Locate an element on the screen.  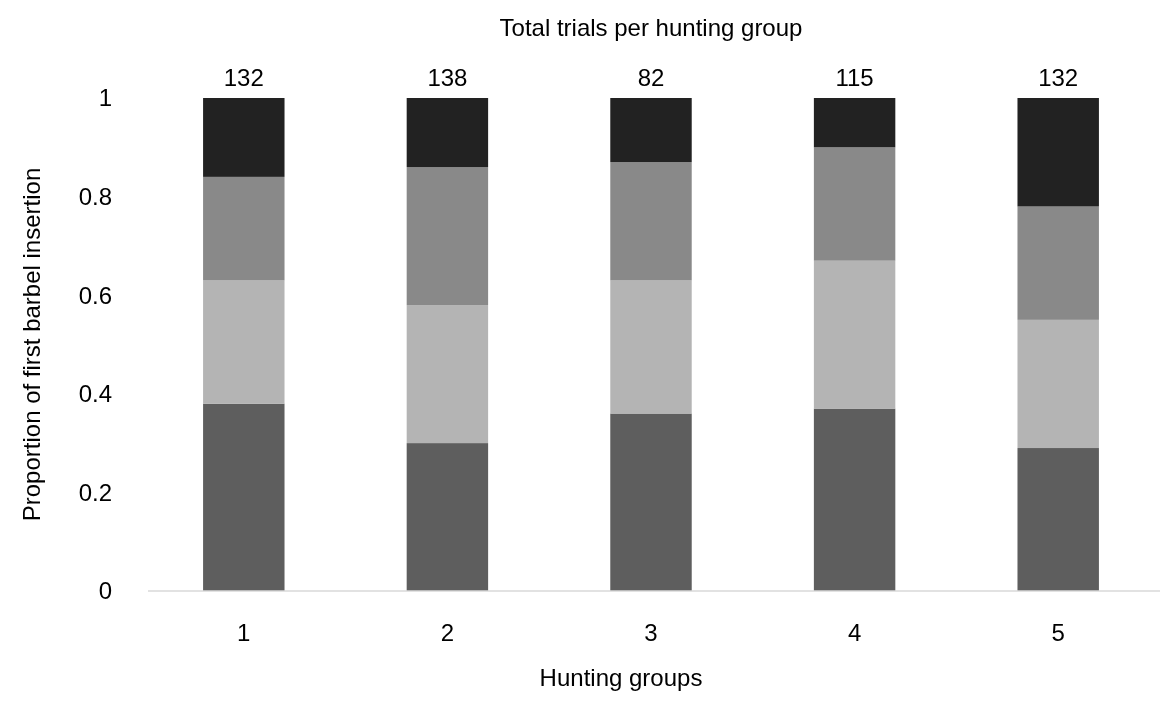
y-tick-label: 0.4 is located at coordinates (95, 394).